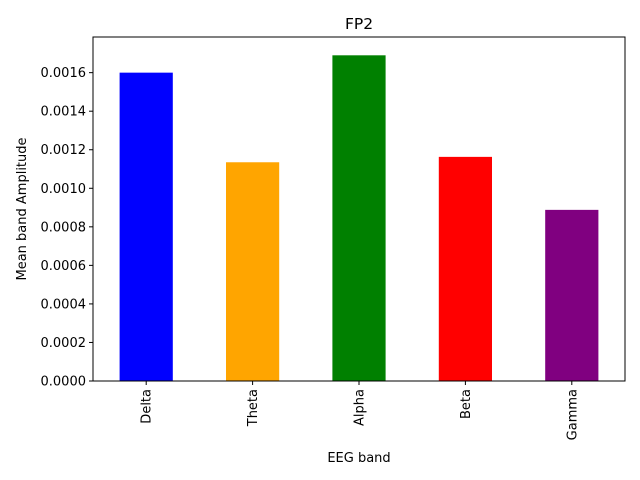 Image resolution: width=640 pixels, height=480 pixels. Describe the element at coordinates (22, 208) in the screenshot. I see `y-axis-label: Mean band Amplitude` at that location.